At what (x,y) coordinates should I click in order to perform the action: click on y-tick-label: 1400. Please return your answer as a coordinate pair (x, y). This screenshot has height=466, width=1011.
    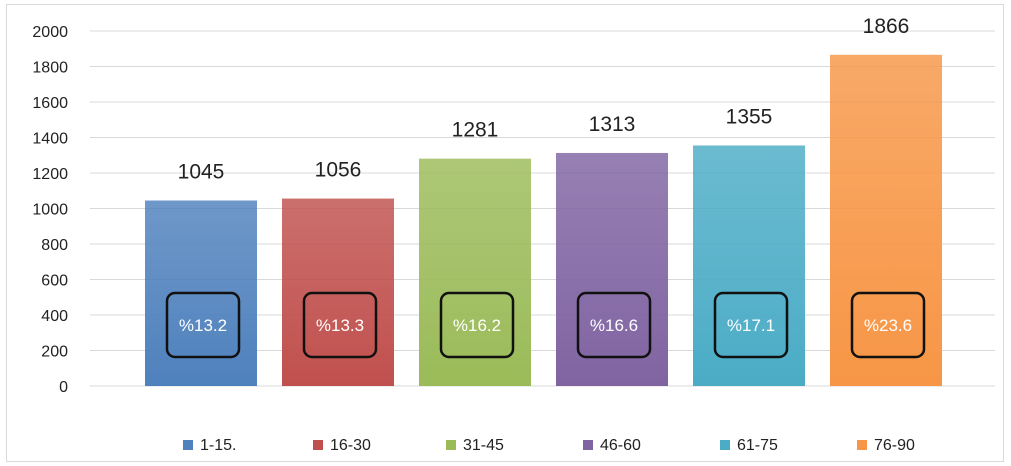
    Looking at the image, I should click on (50, 139).